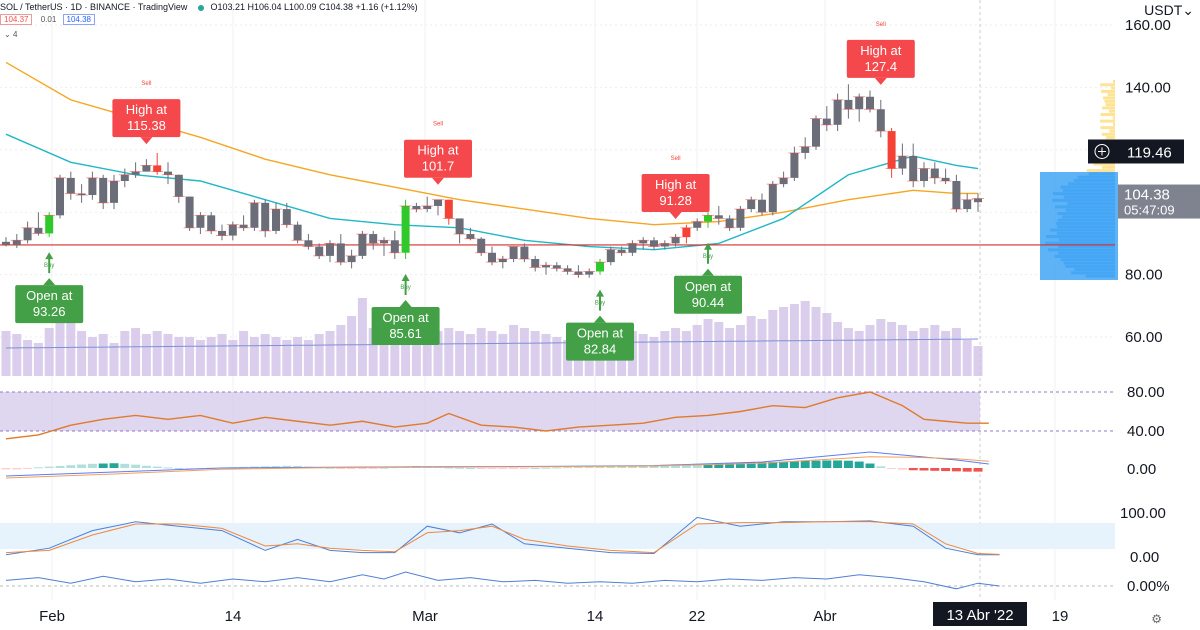  What do you see at coordinates (49, 256) in the screenshot?
I see `signal-arrow-head` at bounding box center [49, 256].